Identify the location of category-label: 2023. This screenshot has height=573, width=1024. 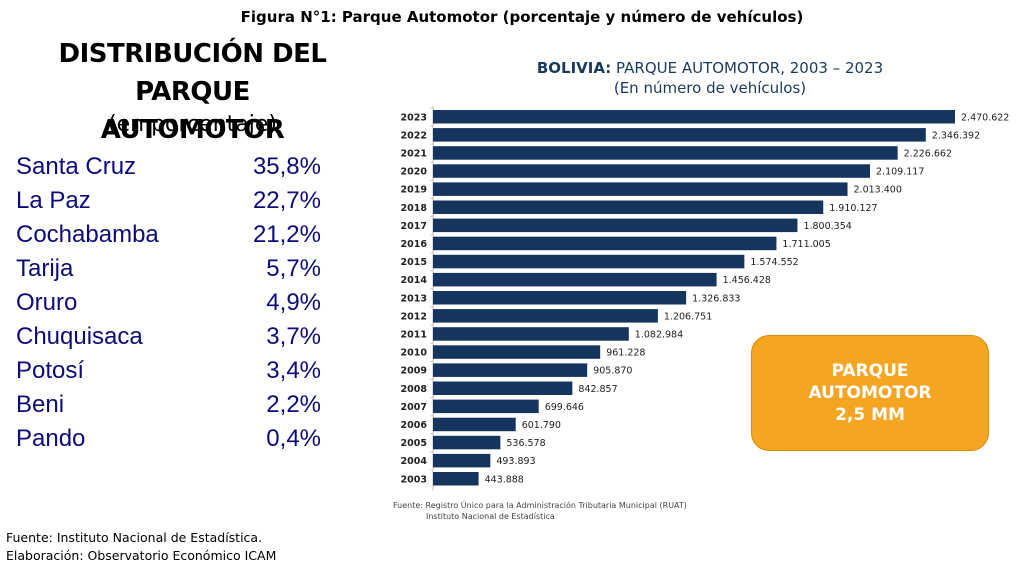
(414, 117).